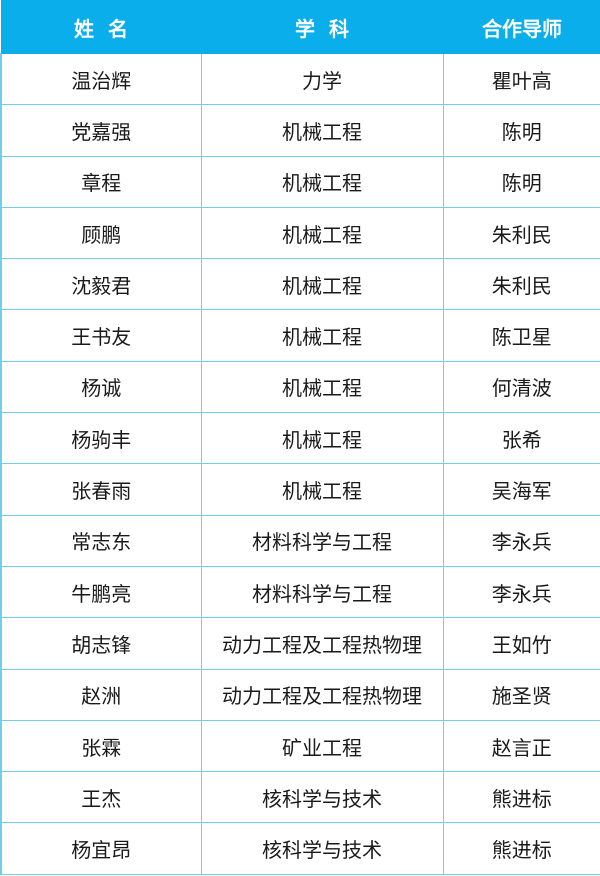  I want to click on cell-name: 王书友, so click(101, 335).